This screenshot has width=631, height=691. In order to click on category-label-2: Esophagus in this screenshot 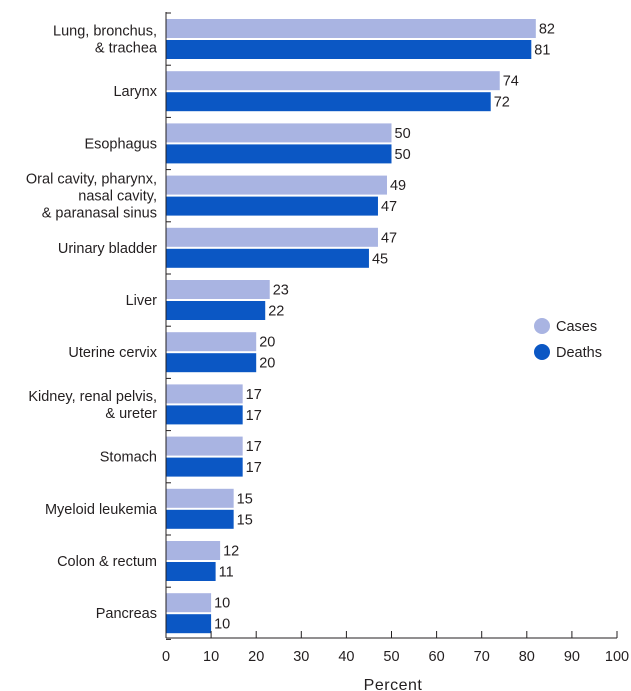, I will do `click(120, 144)`.